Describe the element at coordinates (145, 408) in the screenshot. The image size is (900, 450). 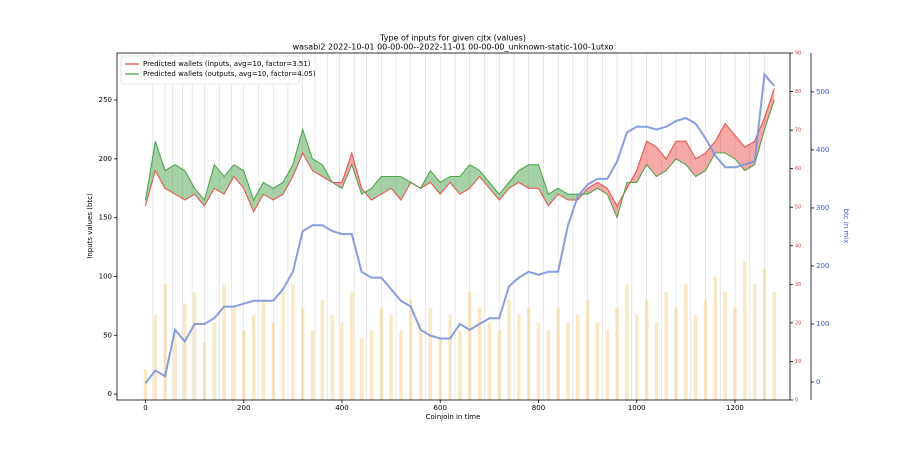
I see `x-tick-label: 0` at that location.